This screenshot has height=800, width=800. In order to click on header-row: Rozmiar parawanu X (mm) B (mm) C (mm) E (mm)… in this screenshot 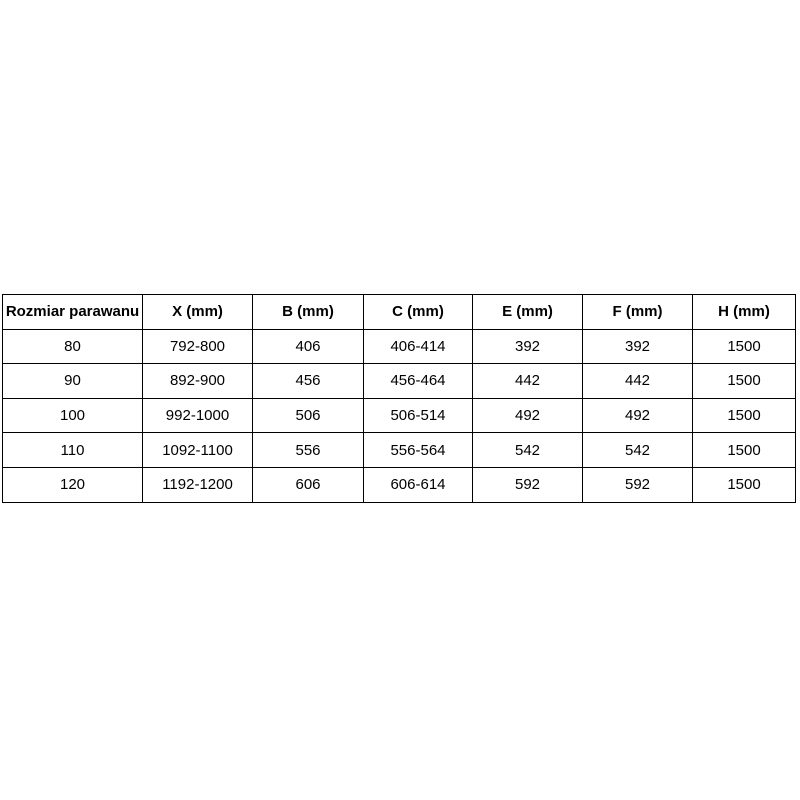, I will do `click(399, 312)`.